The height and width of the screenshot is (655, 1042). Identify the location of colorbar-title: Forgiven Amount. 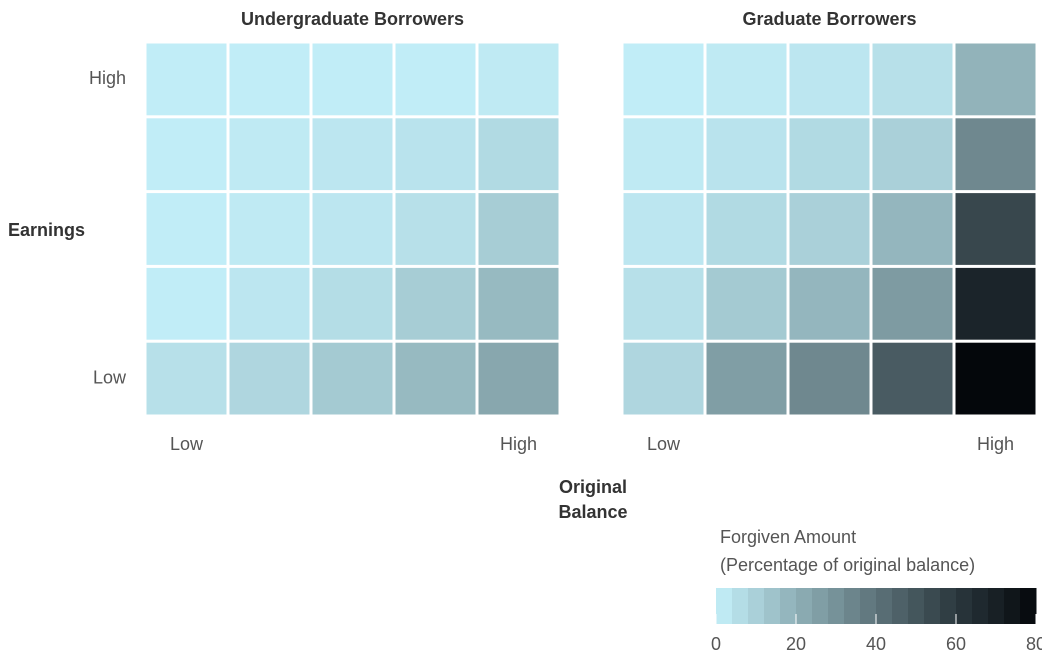
(788, 537).